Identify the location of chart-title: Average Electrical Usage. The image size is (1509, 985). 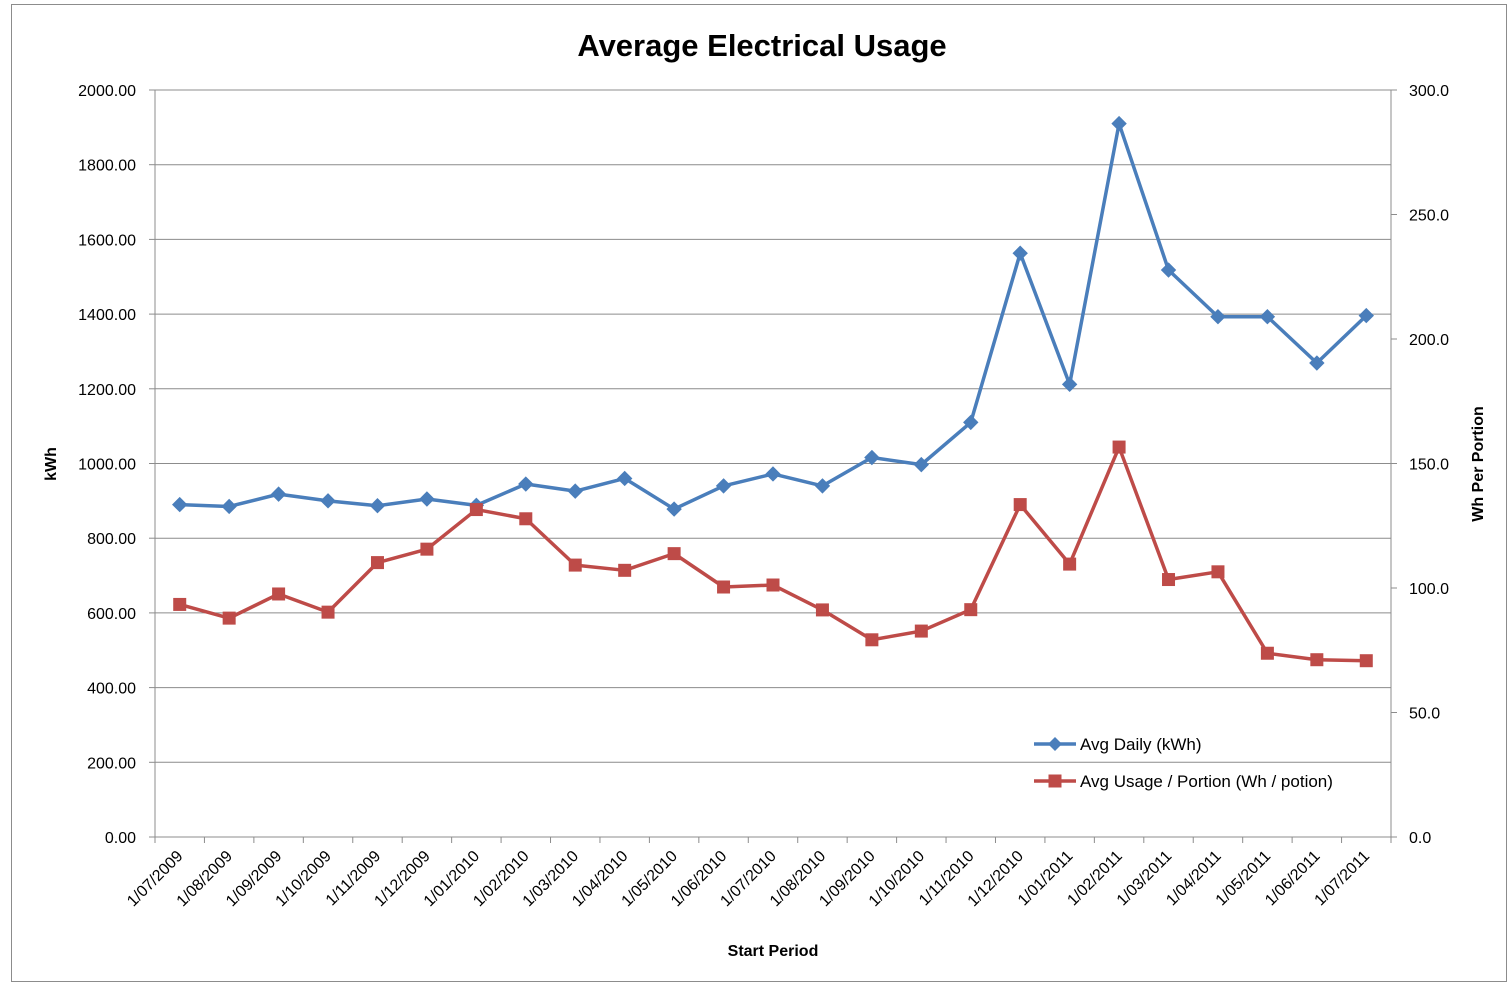
(761, 45).